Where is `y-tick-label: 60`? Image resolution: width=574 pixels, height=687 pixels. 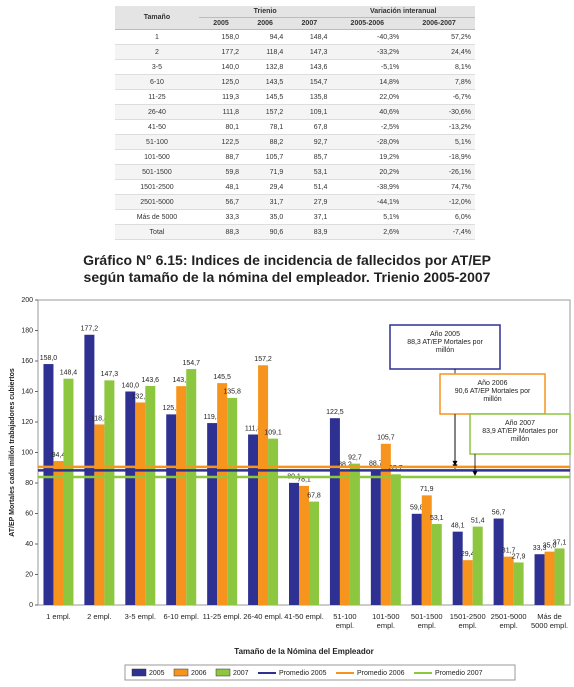
y-tick-label: 60 is located at coordinates (29, 513).